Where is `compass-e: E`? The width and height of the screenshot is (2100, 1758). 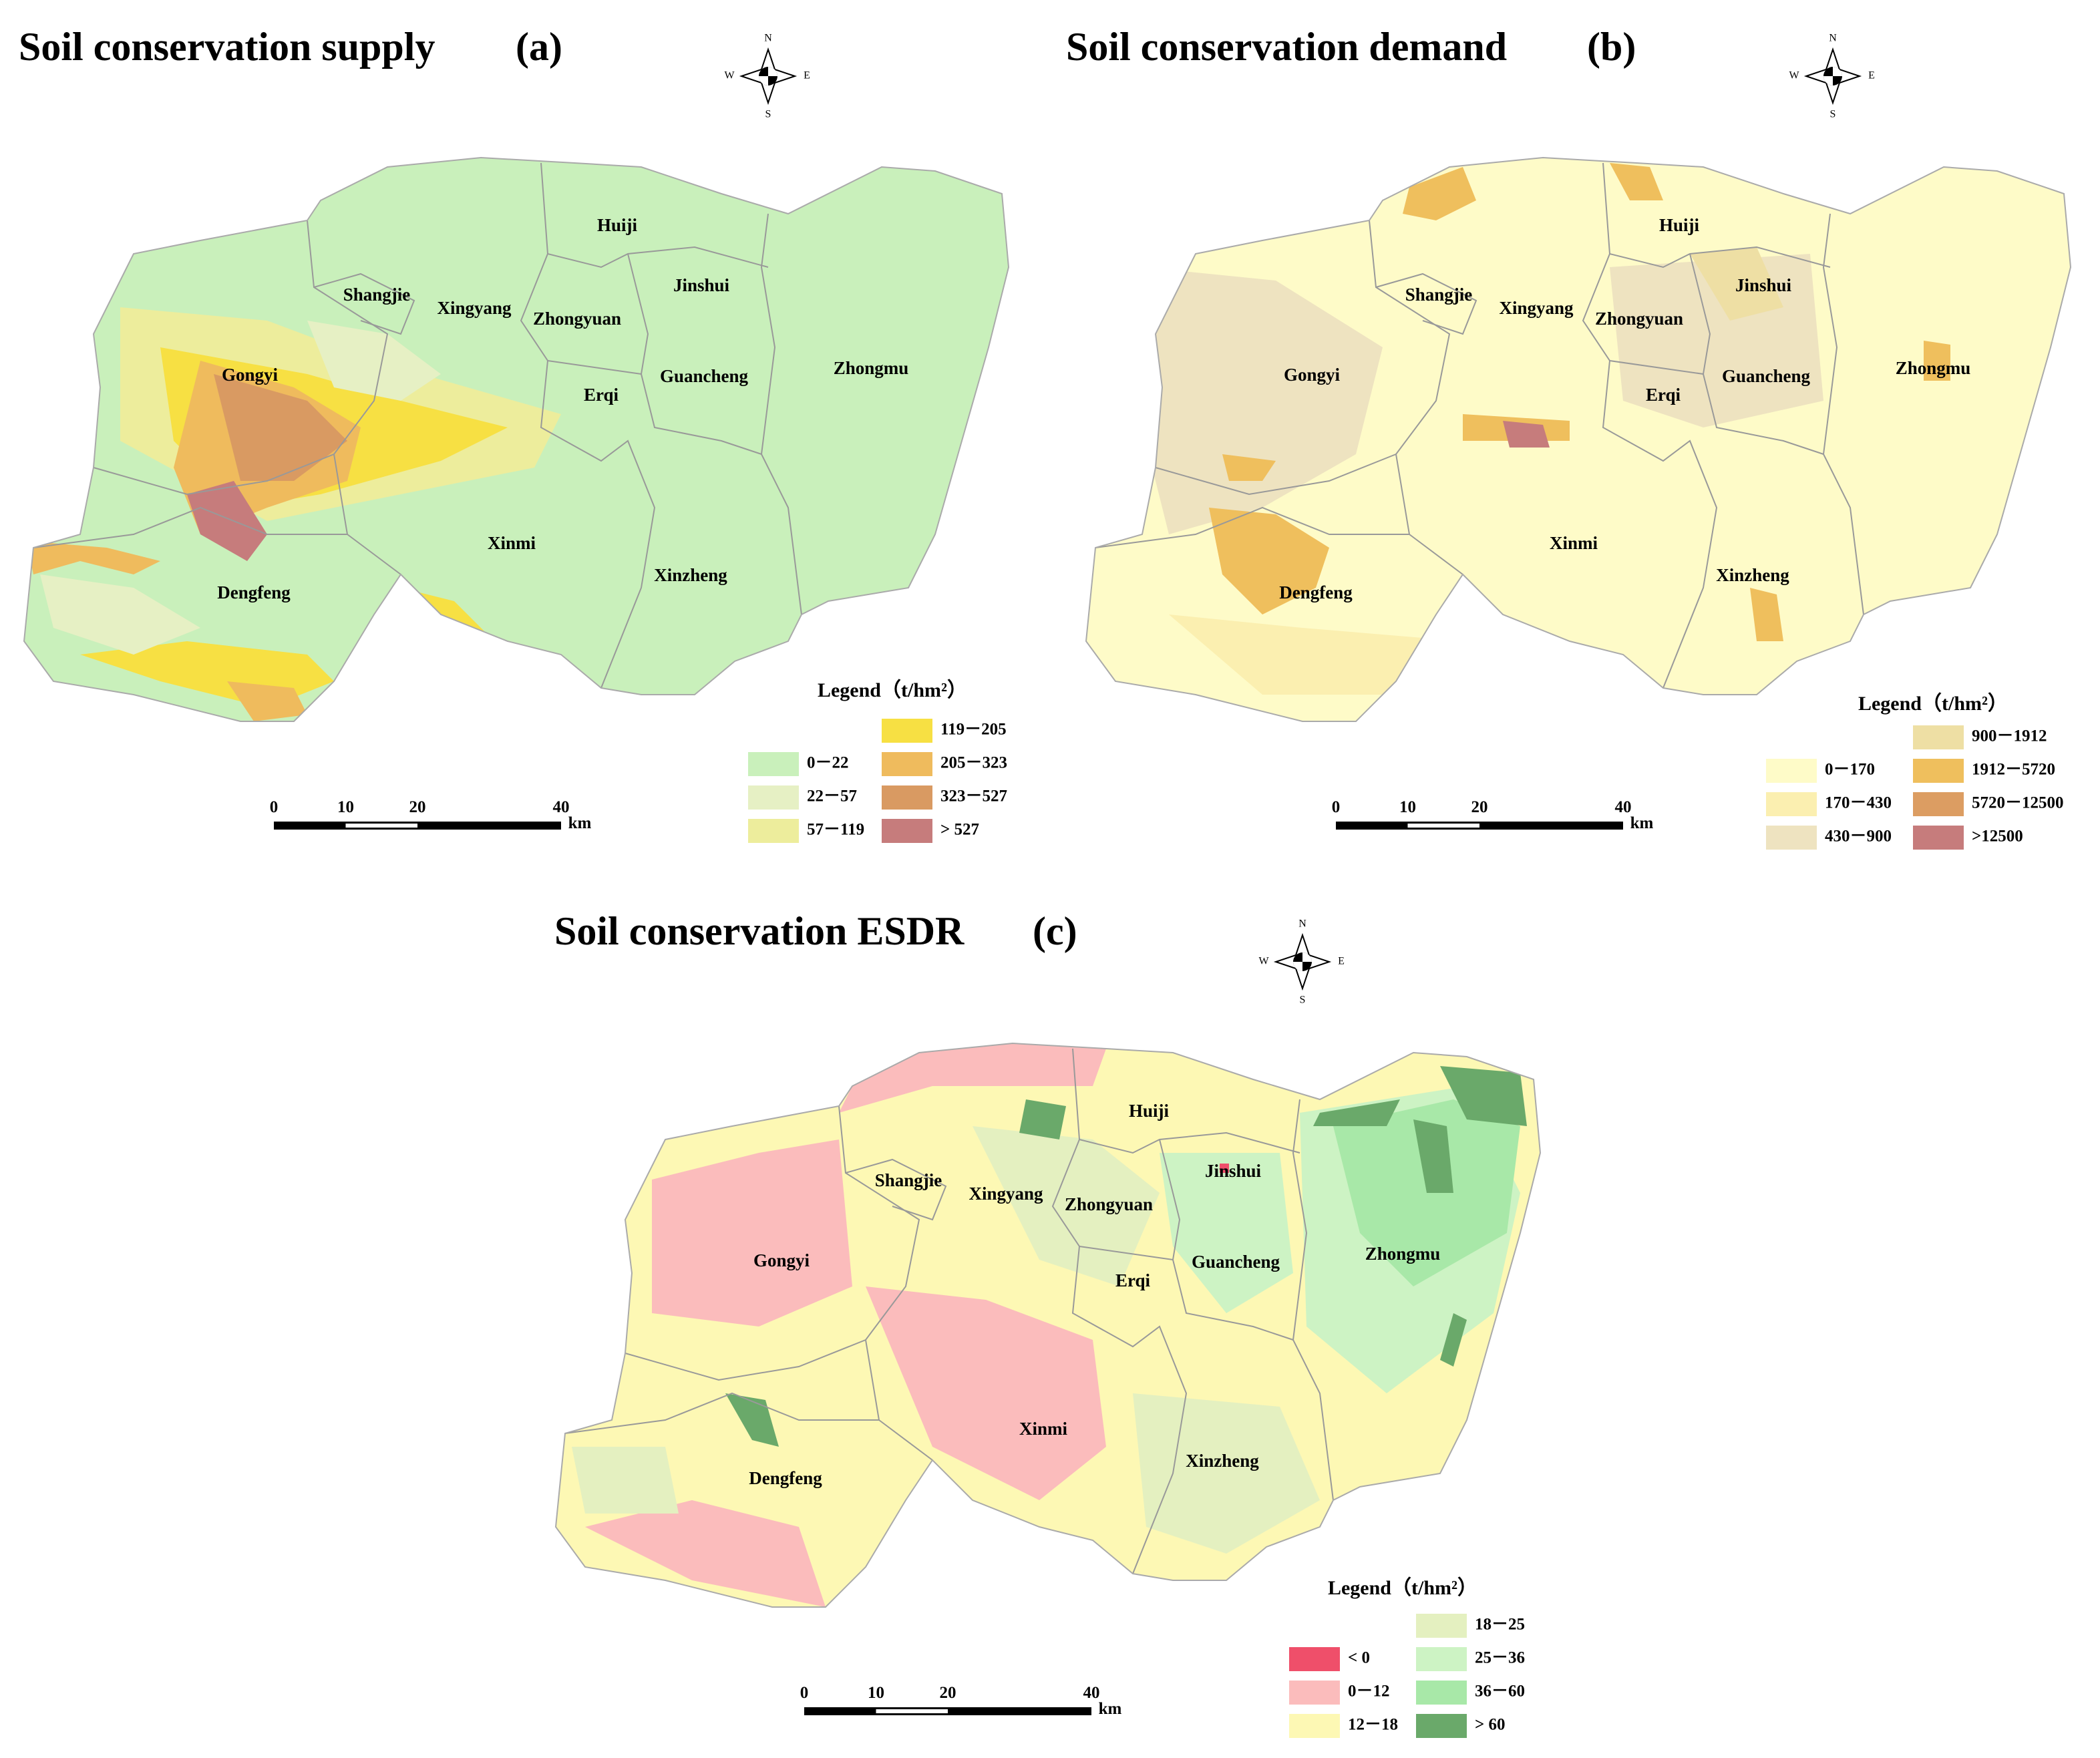 compass-e: E is located at coordinates (807, 75).